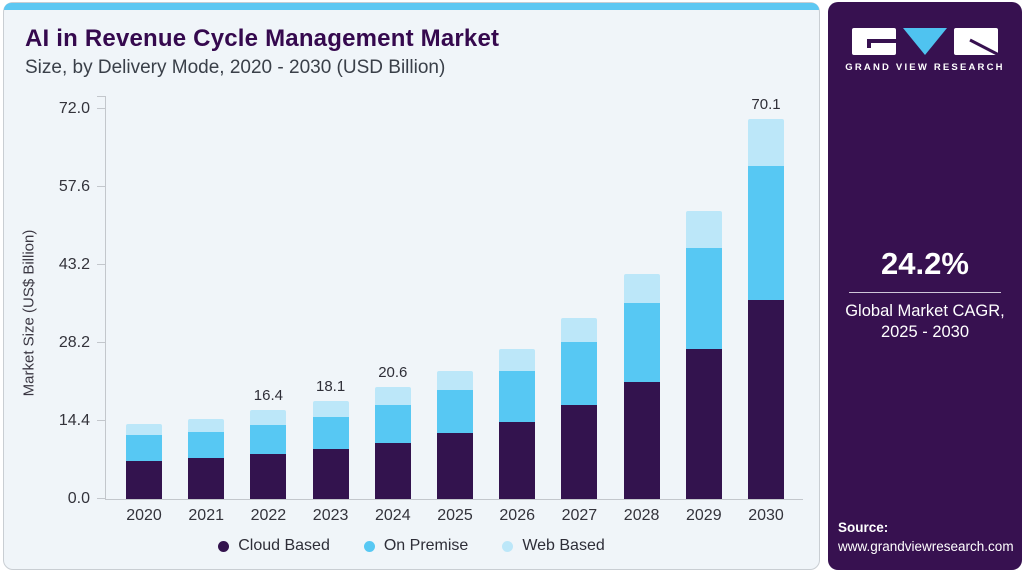  Describe the element at coordinates (641, 515) in the screenshot. I see `x-tick-label: 2028` at that location.